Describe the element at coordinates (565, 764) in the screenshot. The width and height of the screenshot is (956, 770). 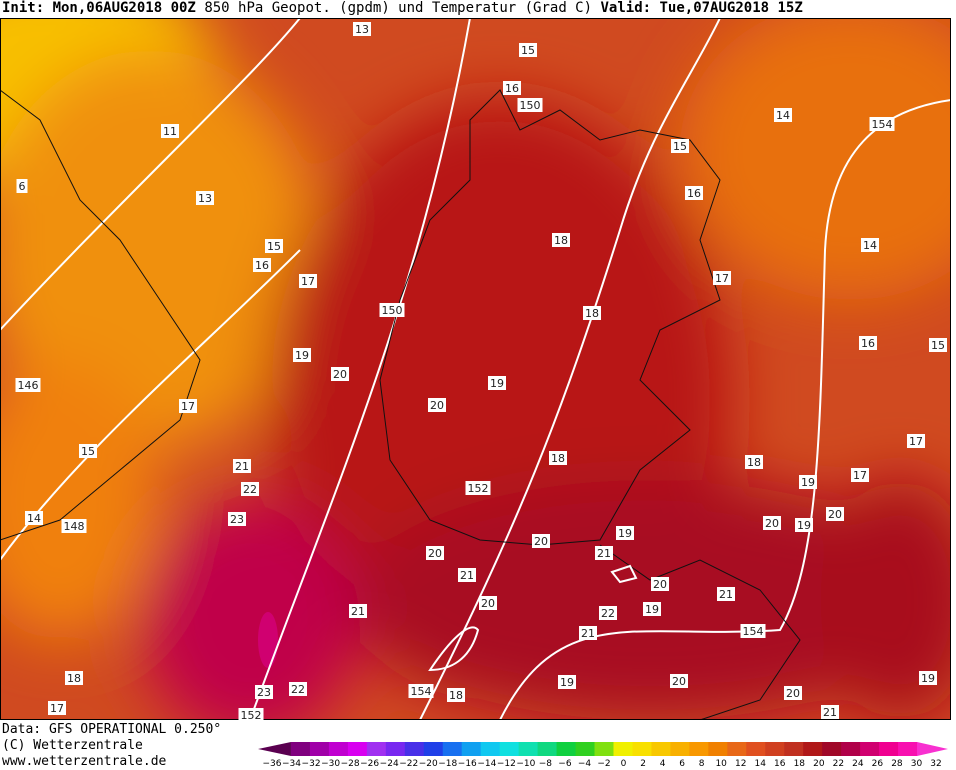
I see `colorbar-label: −6` at that location.